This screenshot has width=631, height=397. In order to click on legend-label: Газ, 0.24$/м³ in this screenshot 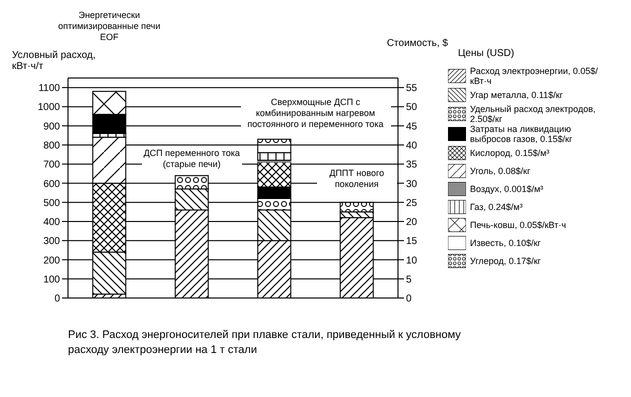, I will do `click(497, 207)`.